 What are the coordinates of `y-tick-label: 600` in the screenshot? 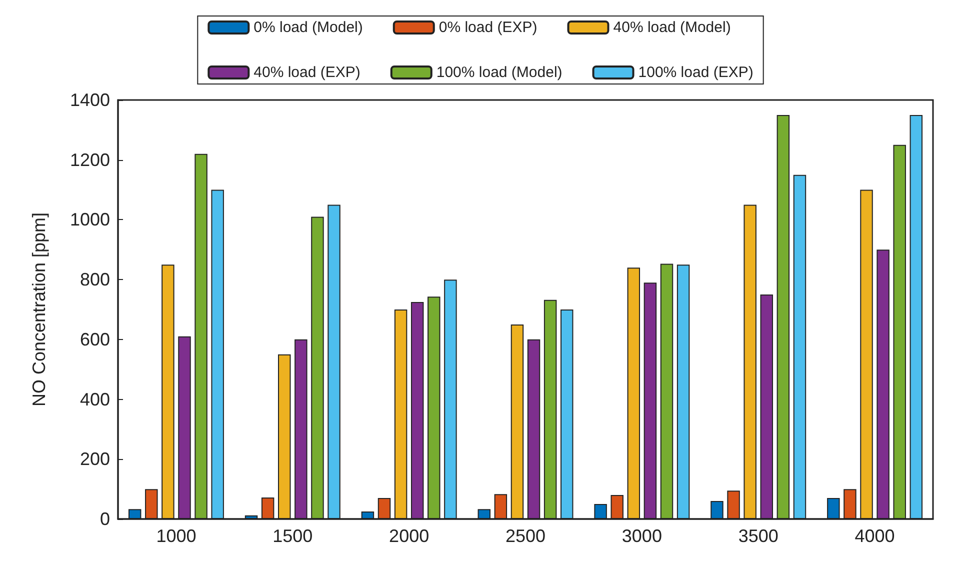 It's located at (95, 339).